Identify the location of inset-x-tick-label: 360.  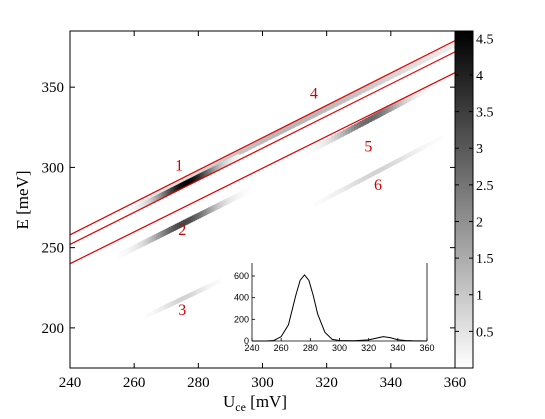
(426, 348).